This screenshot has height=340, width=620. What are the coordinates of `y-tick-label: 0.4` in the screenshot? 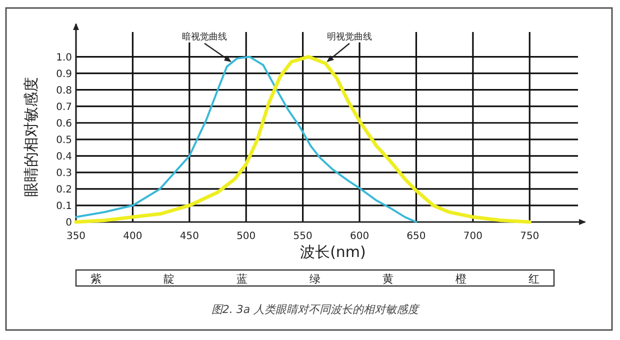 It's located at (64, 156).